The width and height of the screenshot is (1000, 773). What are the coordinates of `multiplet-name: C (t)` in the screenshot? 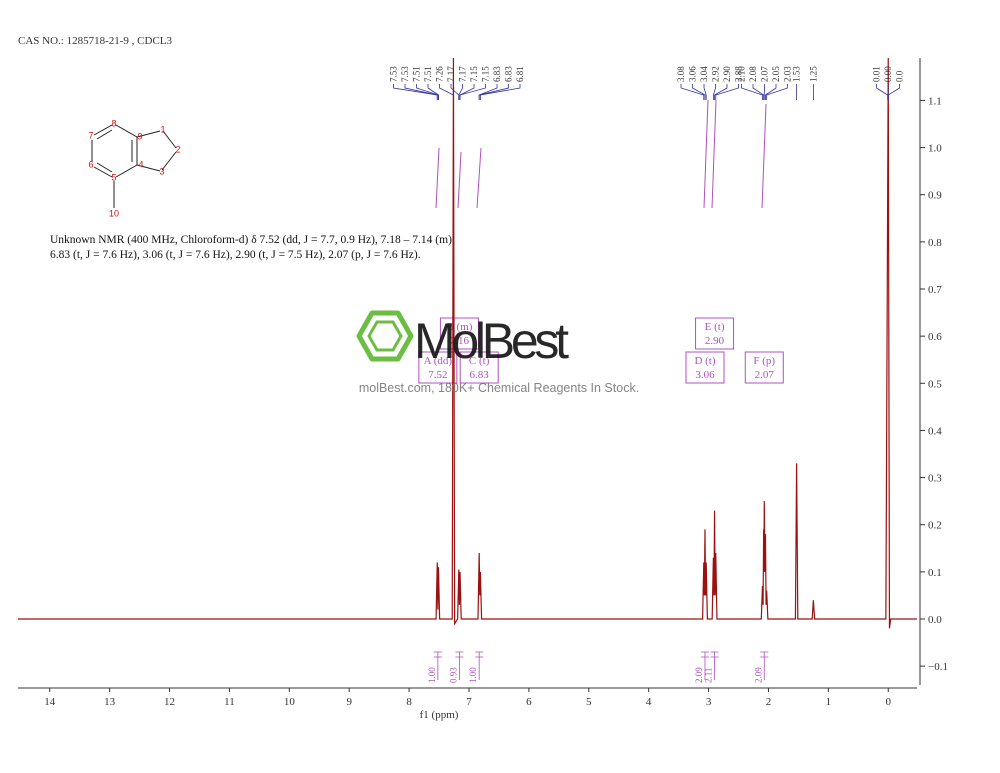 It's located at (479, 361).